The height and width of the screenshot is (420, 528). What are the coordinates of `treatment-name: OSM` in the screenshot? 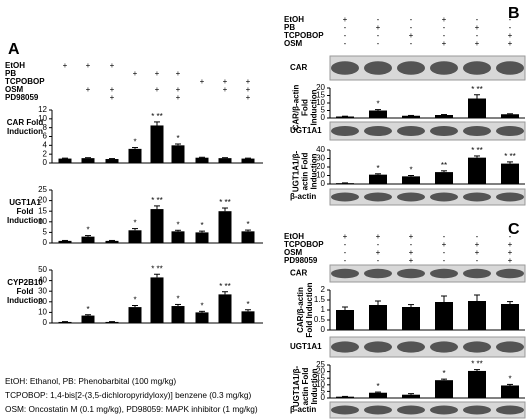 It's located at (293, 43).